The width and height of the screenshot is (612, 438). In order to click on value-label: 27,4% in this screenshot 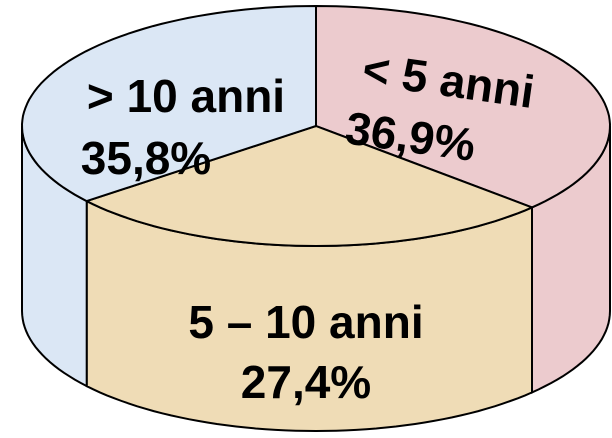, I will do `click(306, 382)`.